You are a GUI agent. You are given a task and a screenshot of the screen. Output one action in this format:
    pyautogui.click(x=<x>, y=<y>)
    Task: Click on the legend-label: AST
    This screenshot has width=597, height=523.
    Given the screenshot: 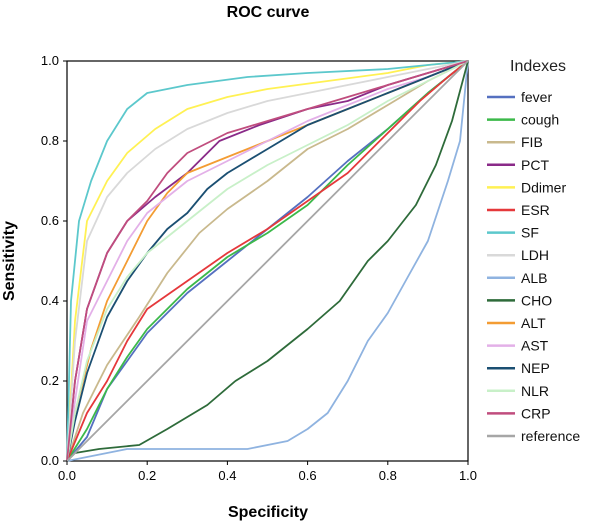 What is the action you would take?
    pyautogui.click(x=535, y=346)
    